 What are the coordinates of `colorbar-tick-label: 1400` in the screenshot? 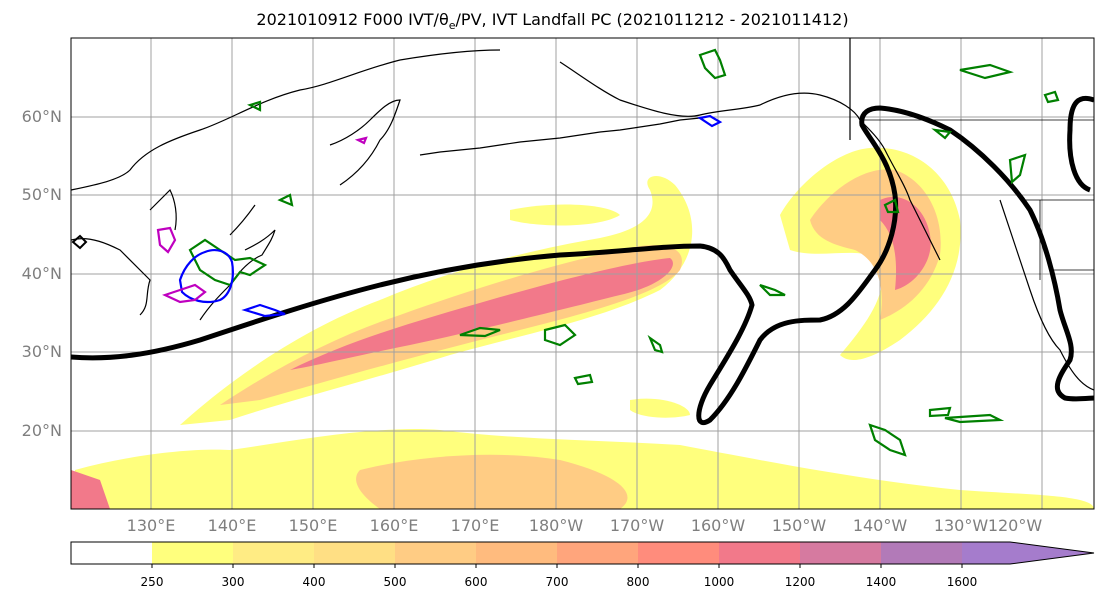 It's located at (881, 582).